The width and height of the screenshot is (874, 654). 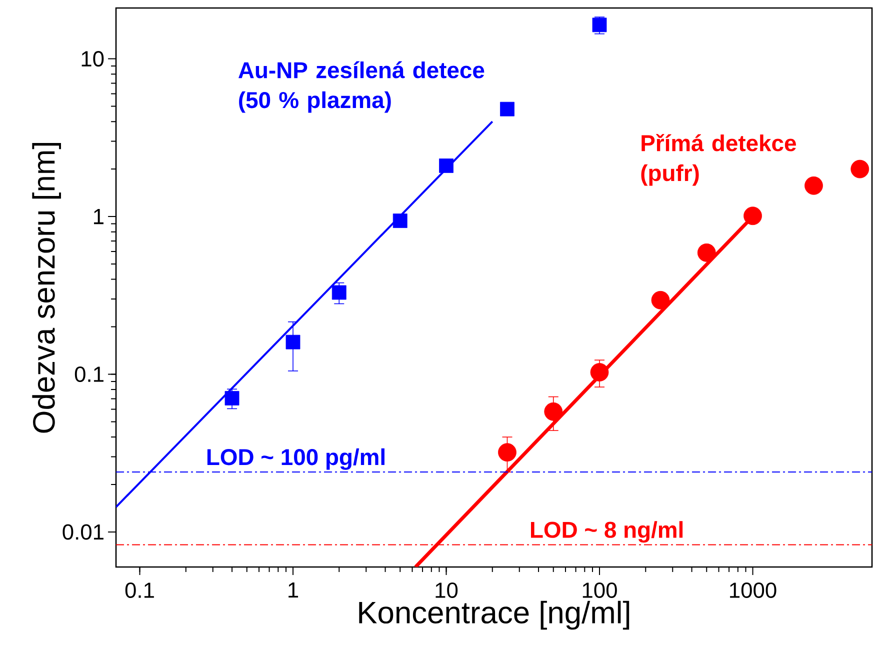 I want to click on ref-line-label: LOD ~ 8 ng/ml, so click(x=607, y=532).